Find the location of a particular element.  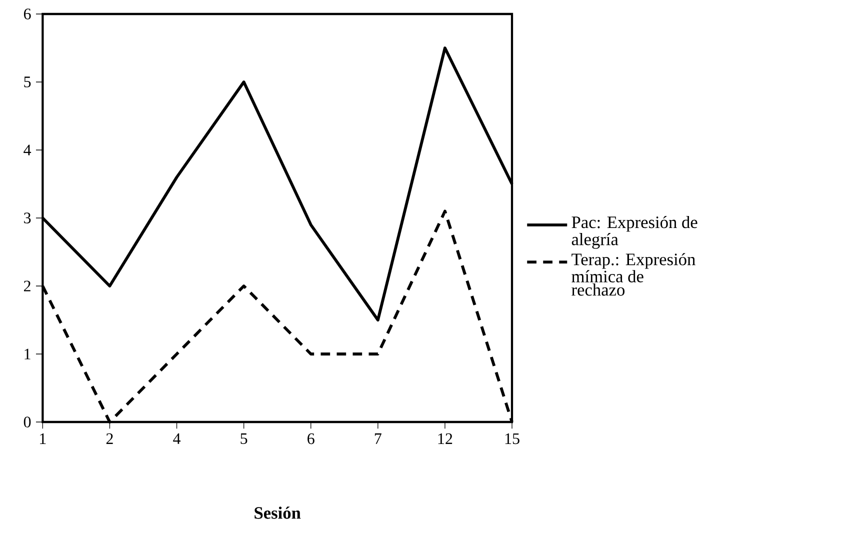

x-tick-label: 5 is located at coordinates (244, 438).